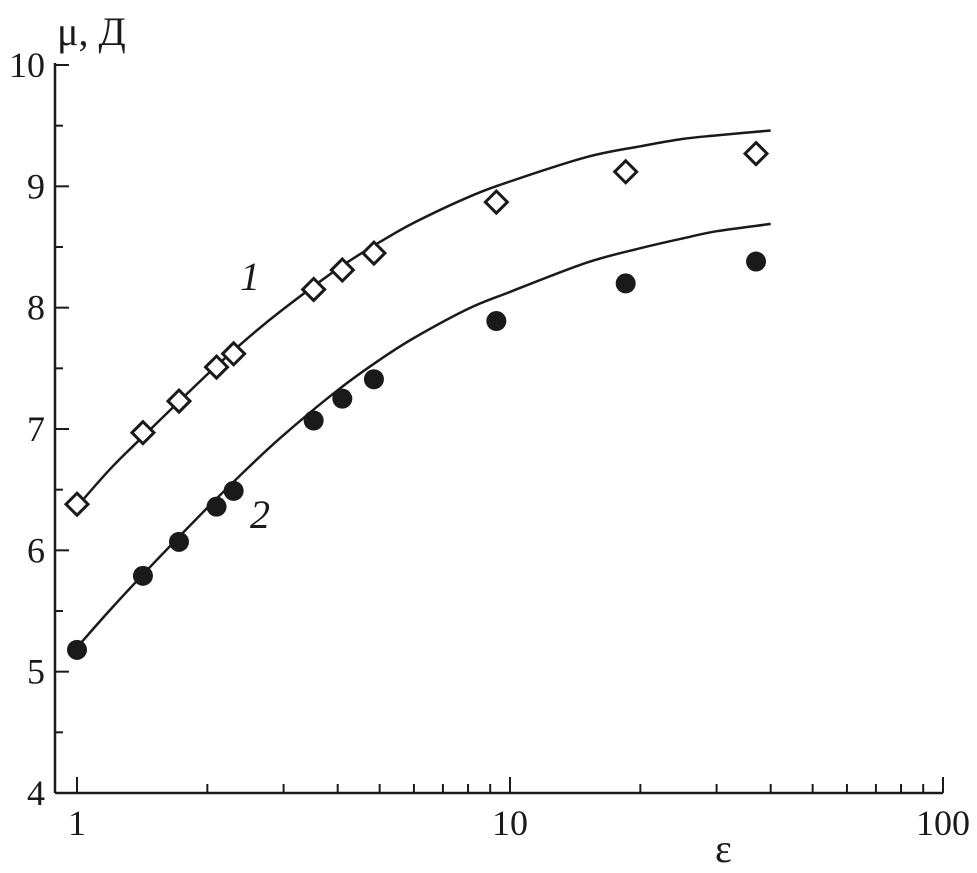 The height and width of the screenshot is (873, 977). I want to click on x-tick-label: 1, so click(77, 823).